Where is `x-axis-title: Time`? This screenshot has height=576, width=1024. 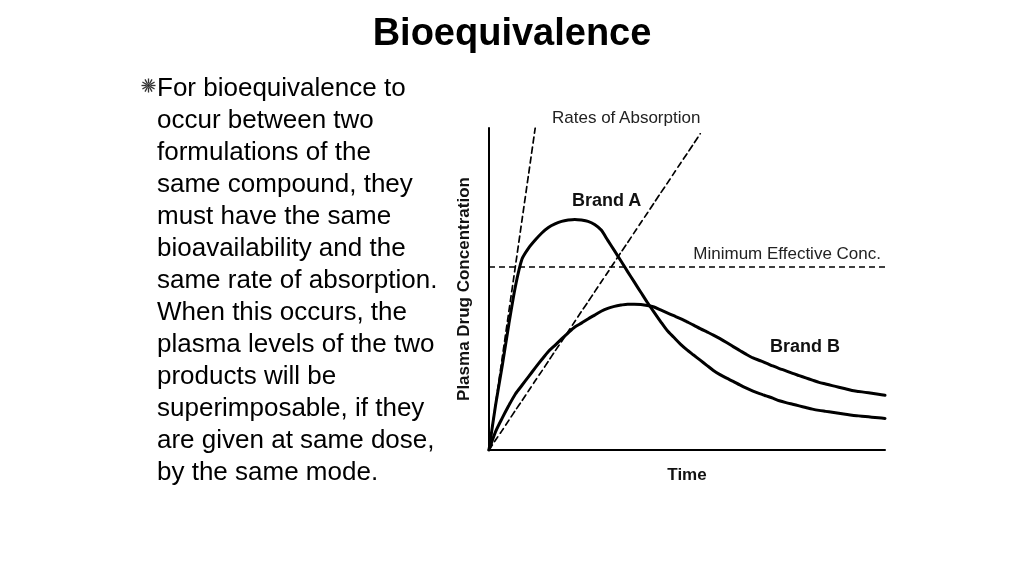
x-axis-title: Time is located at coordinates (687, 474).